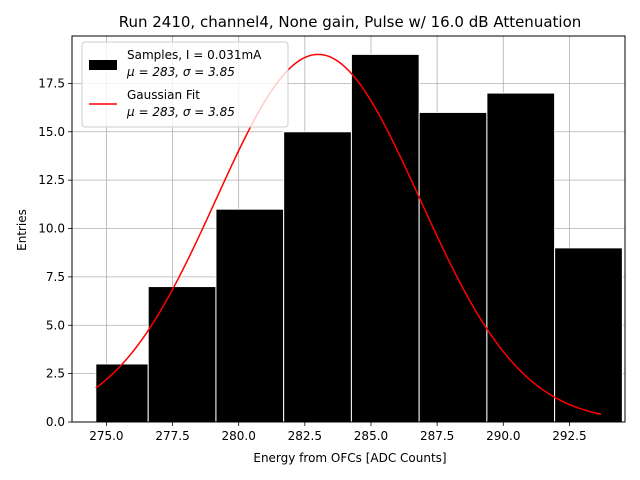  I want to click on x-axis-label: Energy from OFCs [ADC Counts], so click(349, 458).